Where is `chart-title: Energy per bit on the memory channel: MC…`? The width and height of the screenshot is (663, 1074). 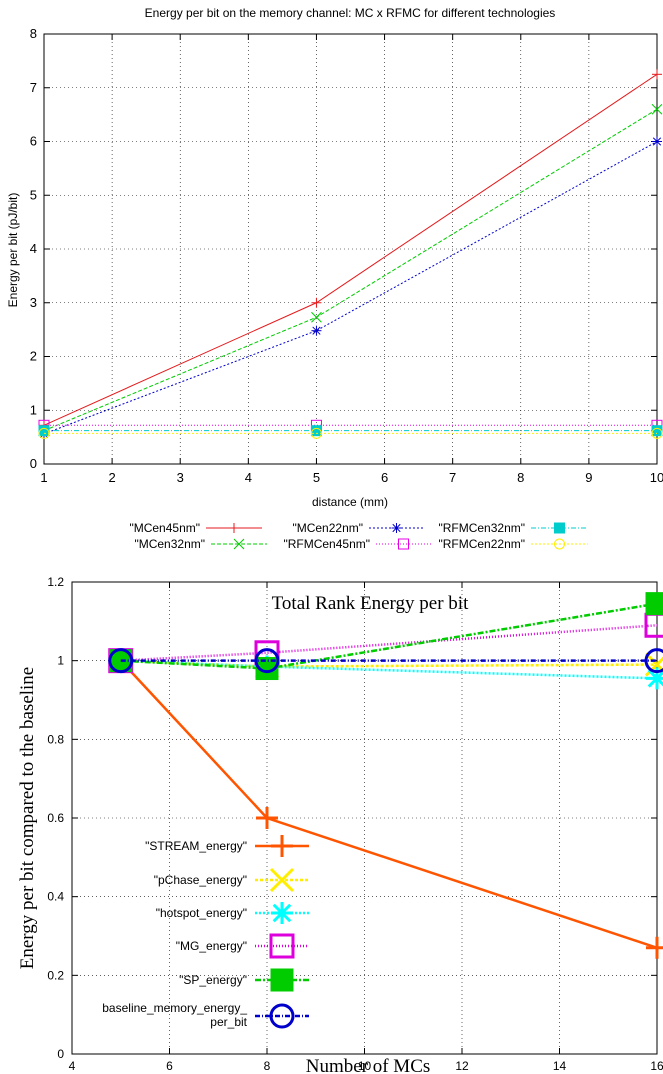
chart-title: Energy per bit on the memory channel: MC… is located at coordinates (350, 13).